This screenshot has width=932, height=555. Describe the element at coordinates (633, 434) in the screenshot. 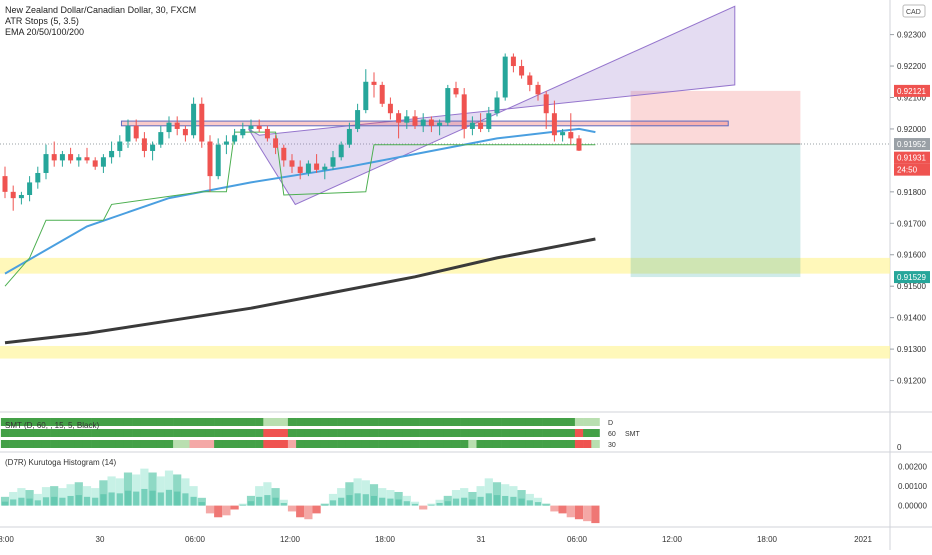

I see `smt-side-label: SMT` at that location.